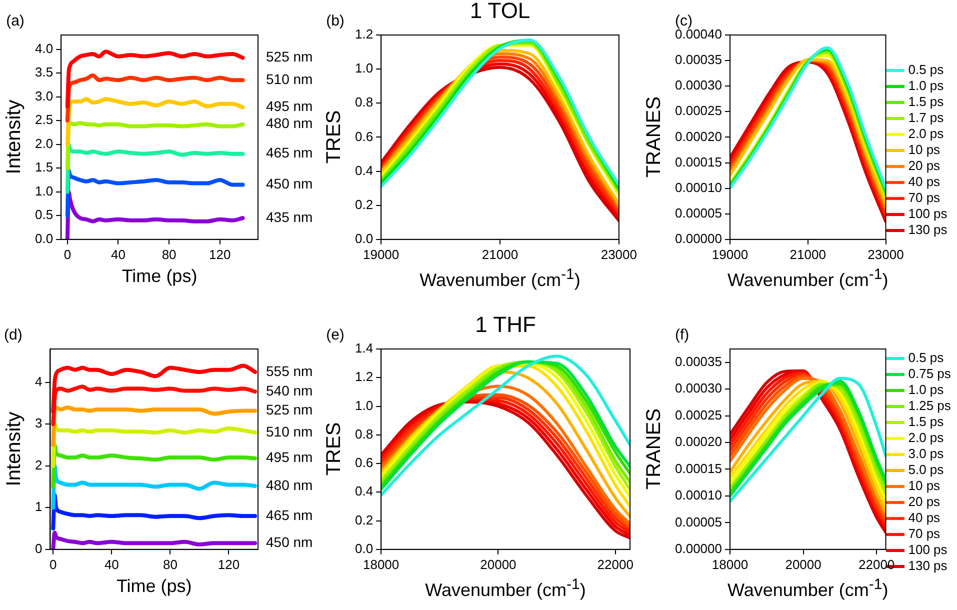 The height and width of the screenshot is (610, 957). What do you see at coordinates (930, 374) in the screenshot?
I see `legend-label: 0.75 ps` at bounding box center [930, 374].